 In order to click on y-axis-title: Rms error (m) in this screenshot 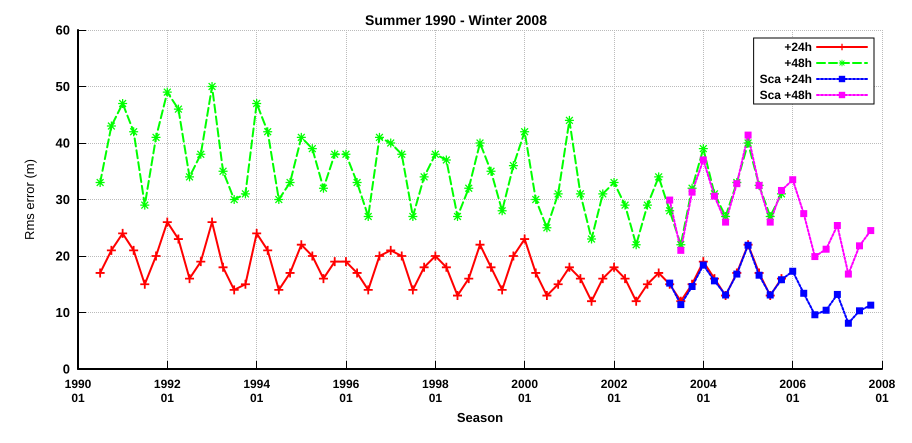, I will do `click(29, 199)`.